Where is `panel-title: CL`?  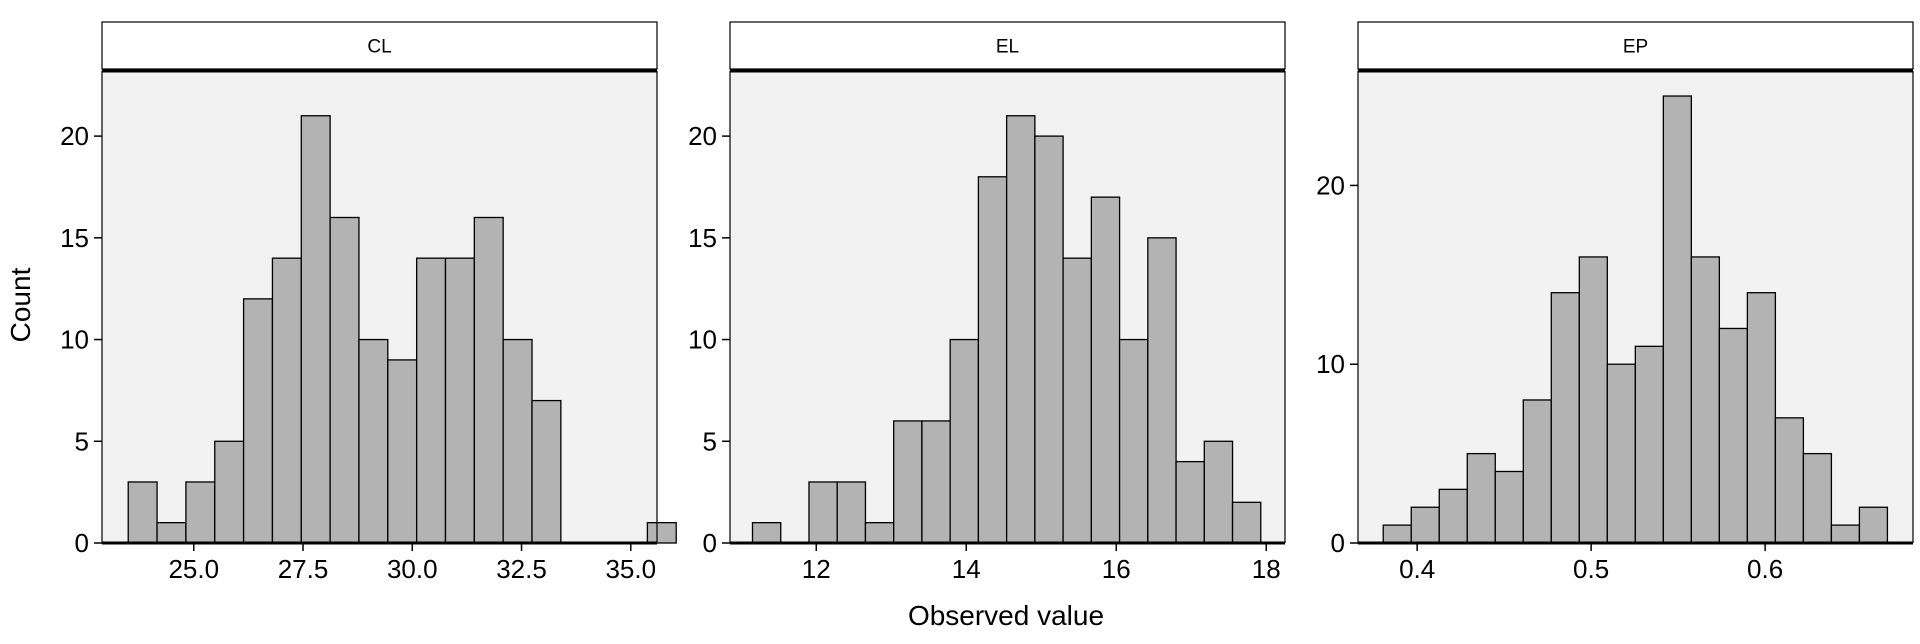
panel-title: CL is located at coordinates (379, 47).